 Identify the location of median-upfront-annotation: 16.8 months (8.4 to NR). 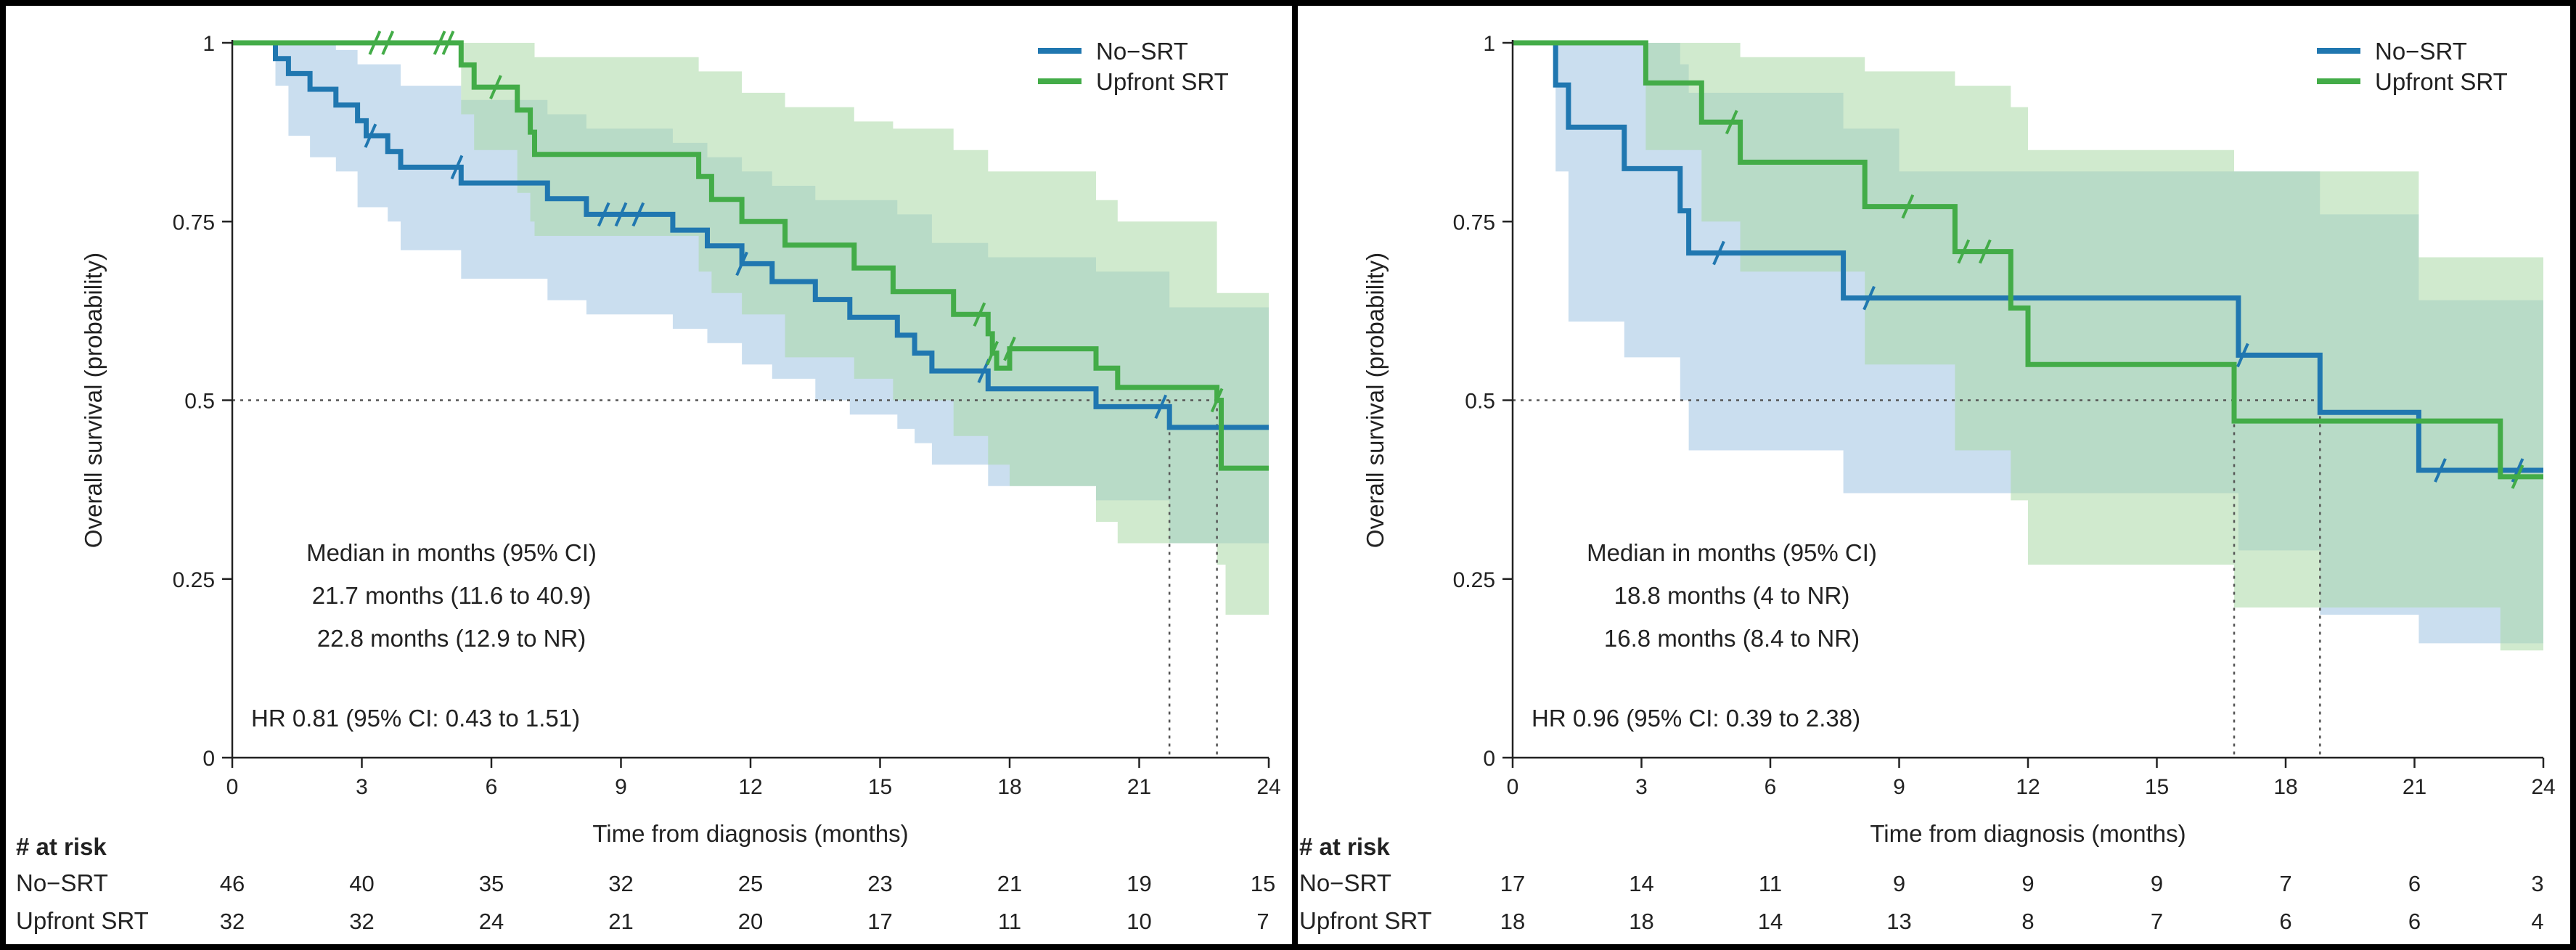
(1732, 638).